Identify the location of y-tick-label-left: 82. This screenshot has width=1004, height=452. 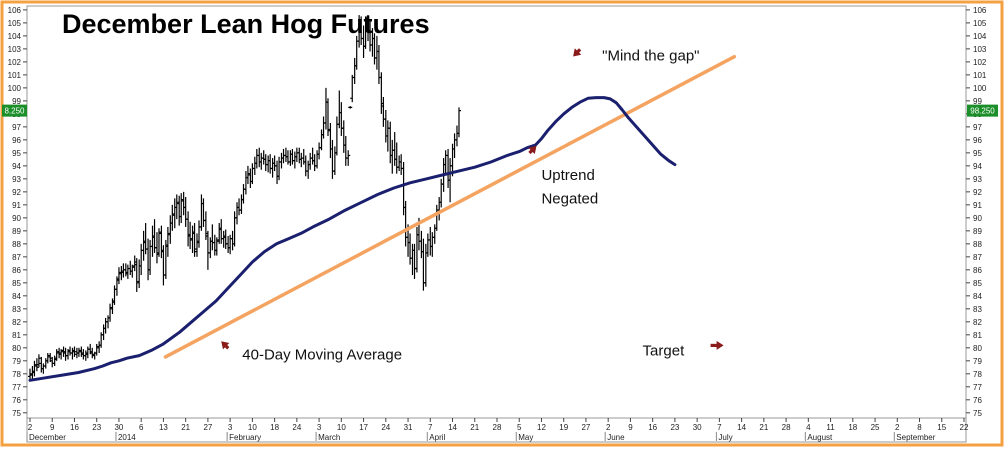
(16, 322).